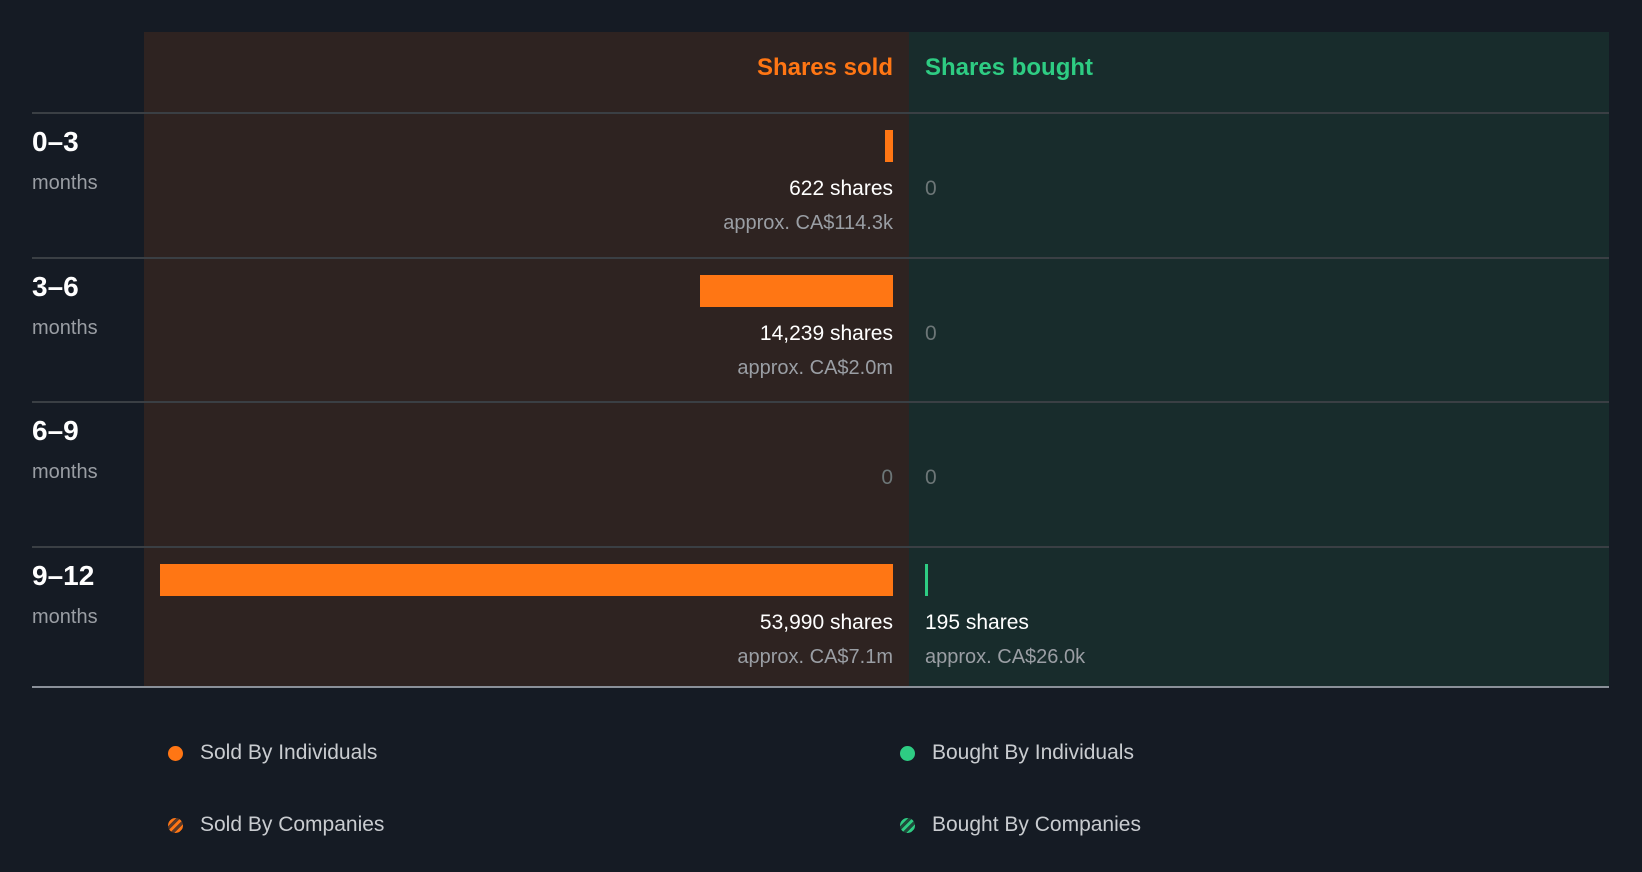 The image size is (1642, 872). What do you see at coordinates (826, 622) in the screenshot?
I see `sold-shares-value: 53,990 shares` at bounding box center [826, 622].